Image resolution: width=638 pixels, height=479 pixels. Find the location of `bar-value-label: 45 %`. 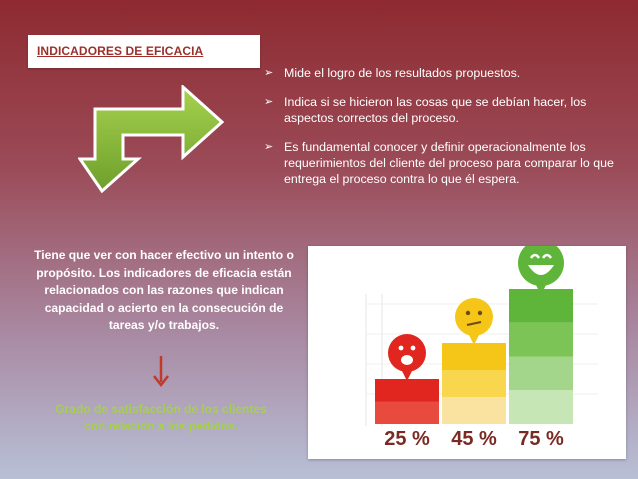

bar-value-label: 45 % is located at coordinates (474, 439).